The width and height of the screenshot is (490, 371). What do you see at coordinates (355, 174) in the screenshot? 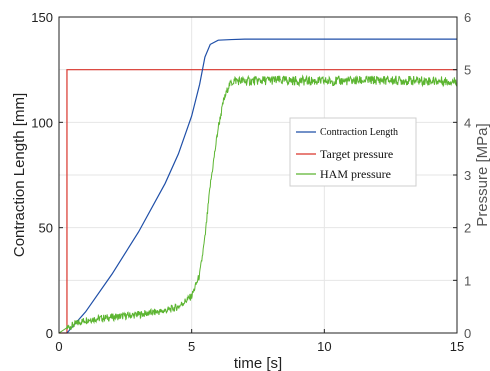
I see `legend-label-ham-pressure: HAM pressure` at bounding box center [355, 174].